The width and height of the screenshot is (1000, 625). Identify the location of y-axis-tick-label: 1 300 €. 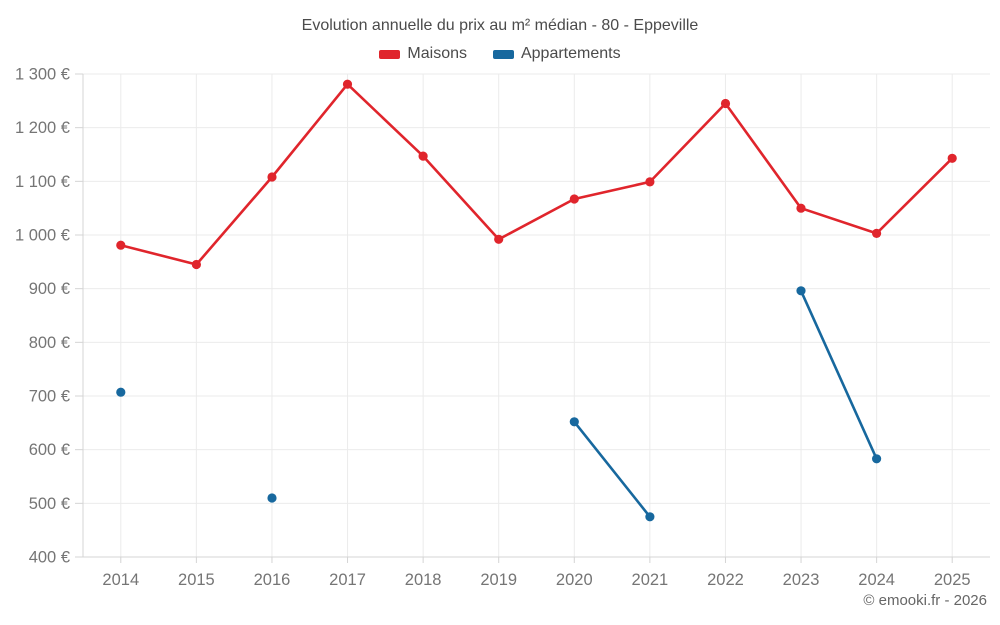
(42, 75).